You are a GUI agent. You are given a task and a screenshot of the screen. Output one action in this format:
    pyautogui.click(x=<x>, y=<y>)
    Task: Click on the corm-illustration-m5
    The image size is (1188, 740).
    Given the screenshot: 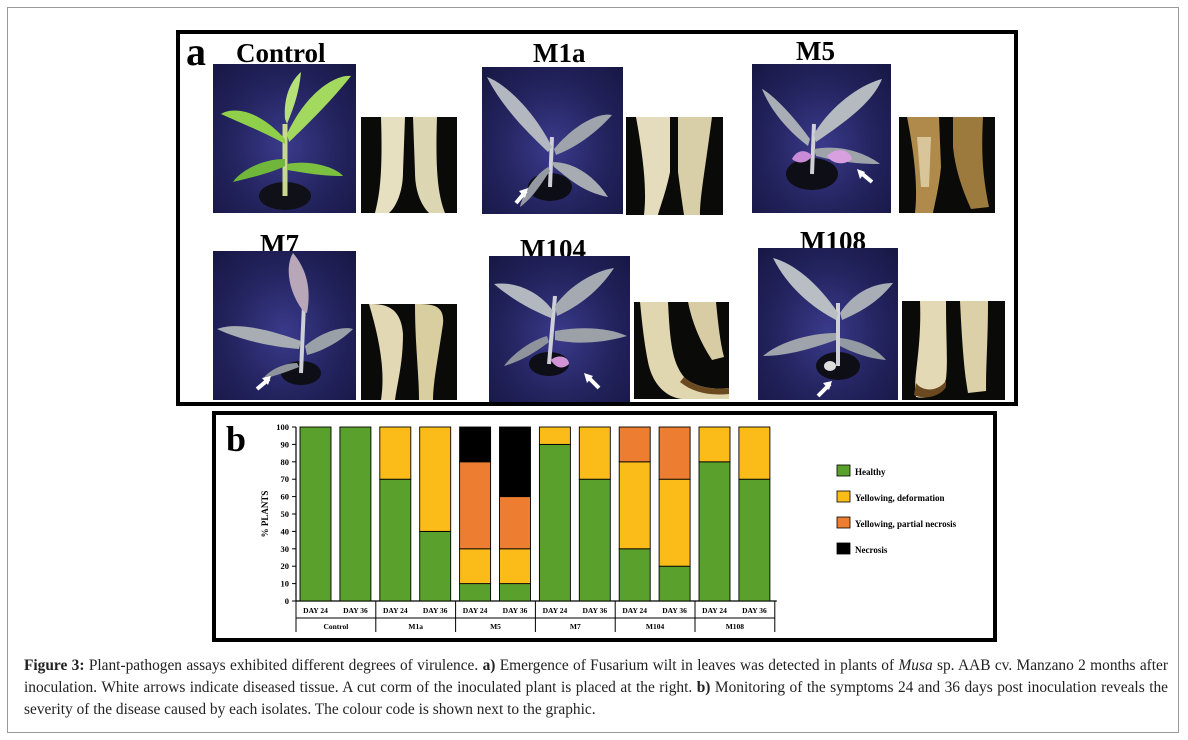 What is the action you would take?
    pyautogui.click(x=948, y=165)
    